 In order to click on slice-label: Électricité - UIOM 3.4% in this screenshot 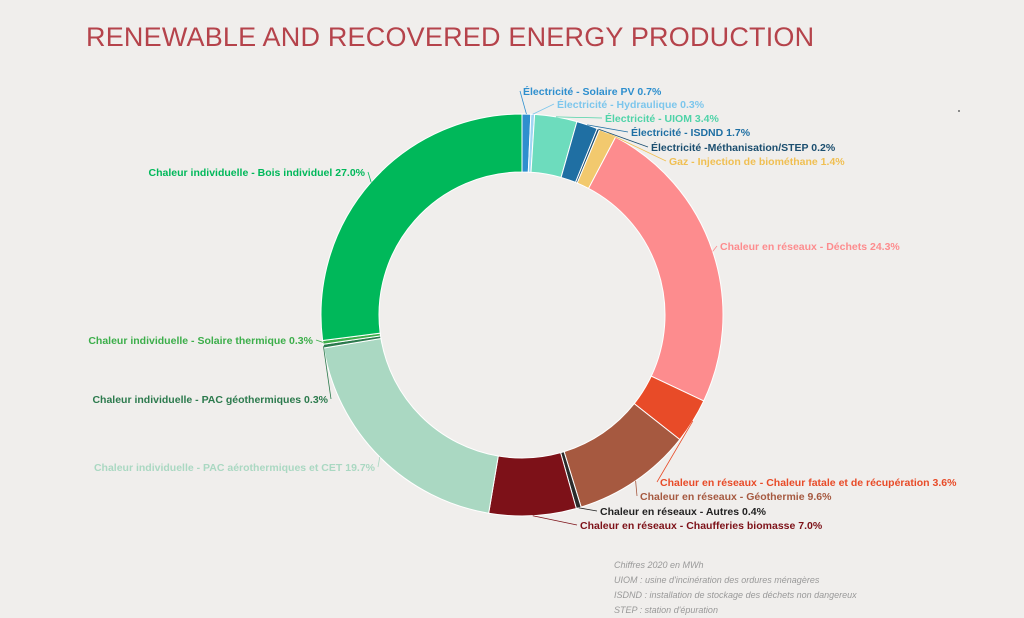, I will do `click(662, 118)`.